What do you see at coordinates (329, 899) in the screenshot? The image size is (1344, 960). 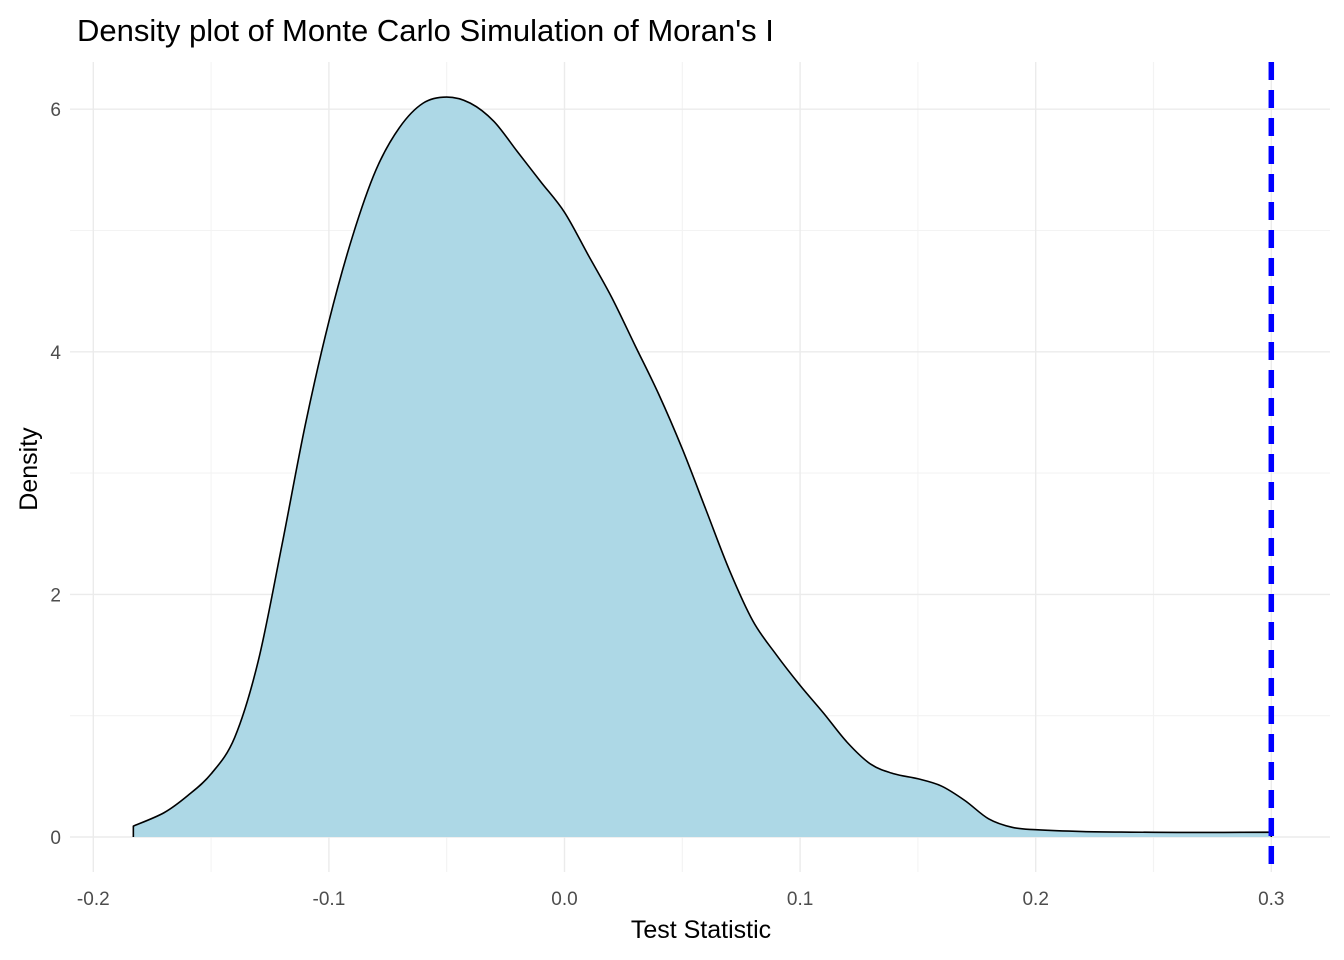 I see `x-tick-label: -0.1` at bounding box center [329, 899].